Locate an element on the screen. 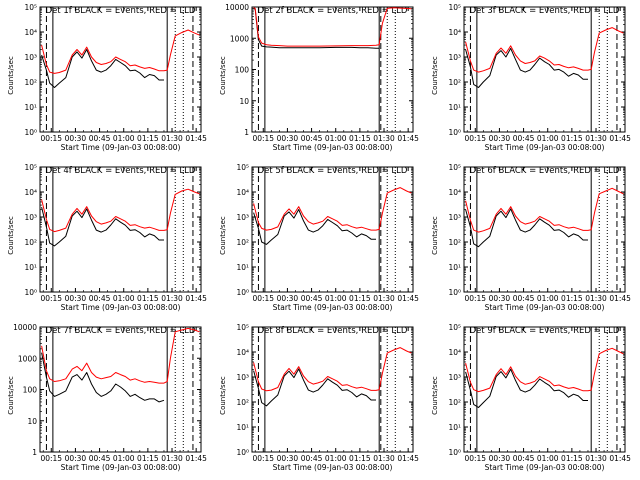 The height and width of the screenshot is (480, 640). chart-title: Det 5f BLACK = Events, RED = LLD is located at coordinates (333, 171).